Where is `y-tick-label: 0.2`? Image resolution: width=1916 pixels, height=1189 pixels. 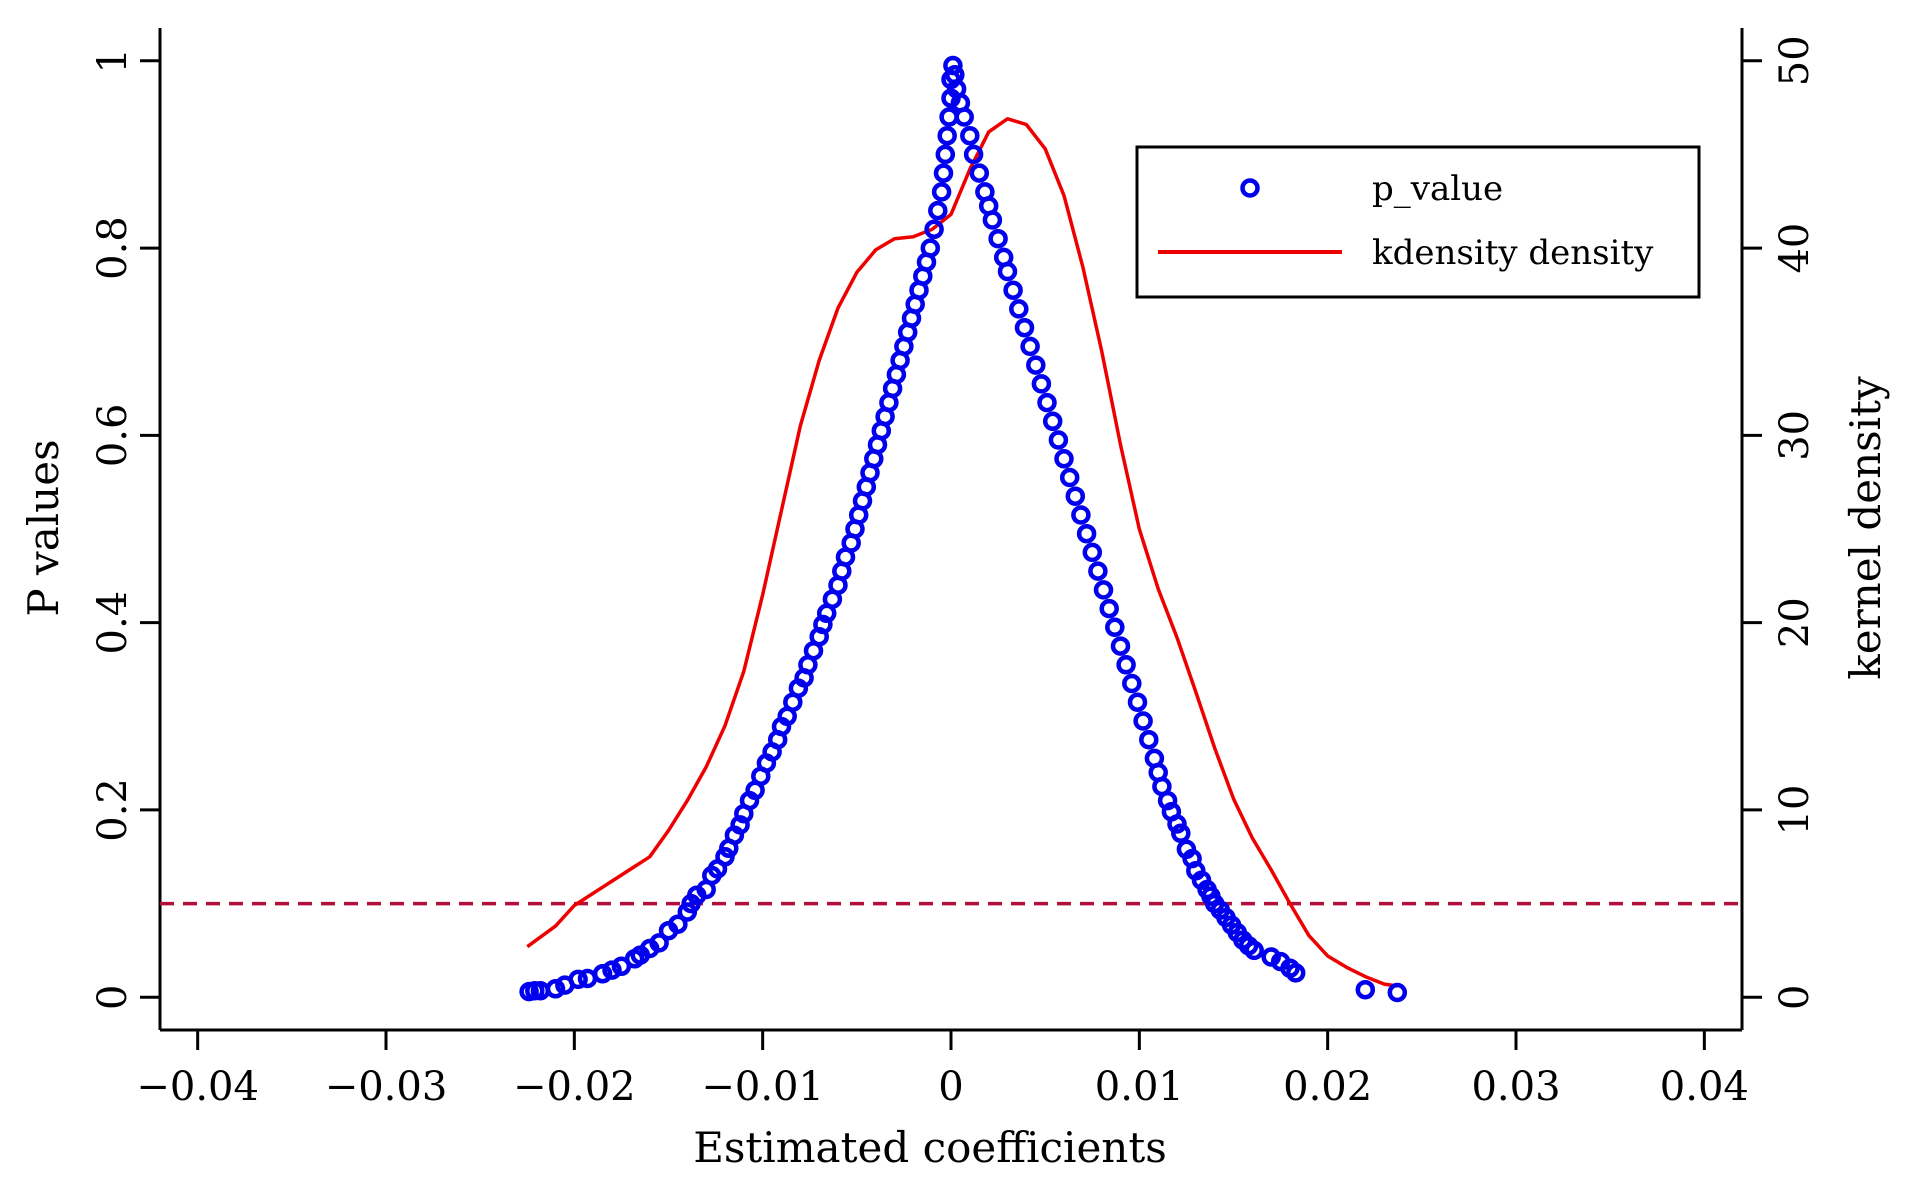 y-tick-label: 0.2 is located at coordinates (113, 810).